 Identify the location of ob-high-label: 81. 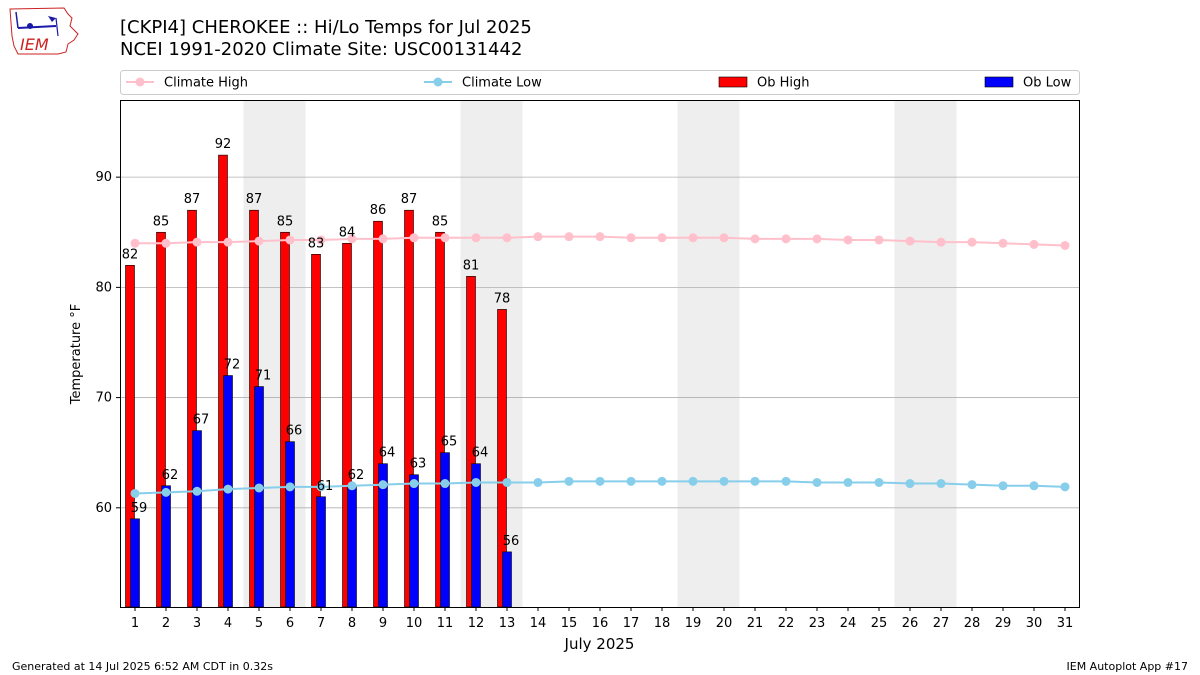
(471, 265).